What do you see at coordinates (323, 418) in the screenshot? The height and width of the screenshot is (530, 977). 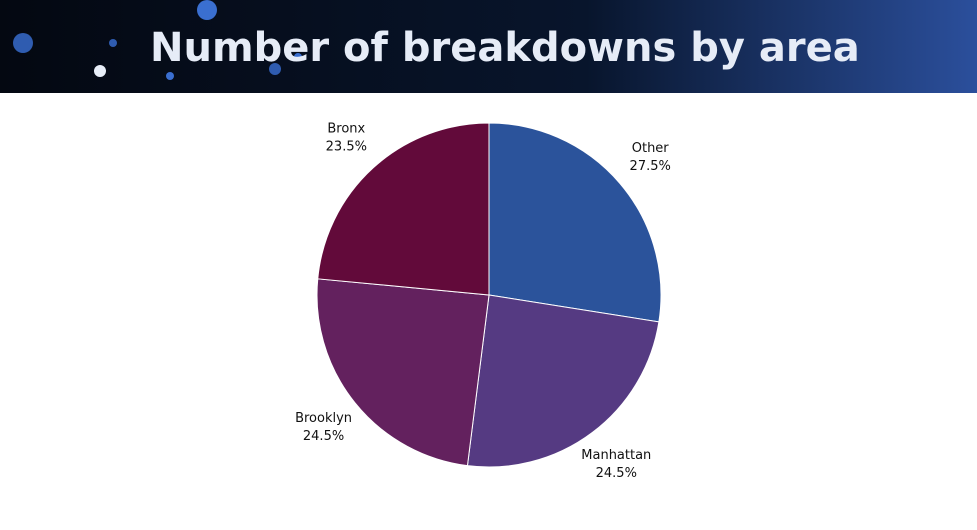 I see `slice-category-label: Brooklyn` at bounding box center [323, 418].